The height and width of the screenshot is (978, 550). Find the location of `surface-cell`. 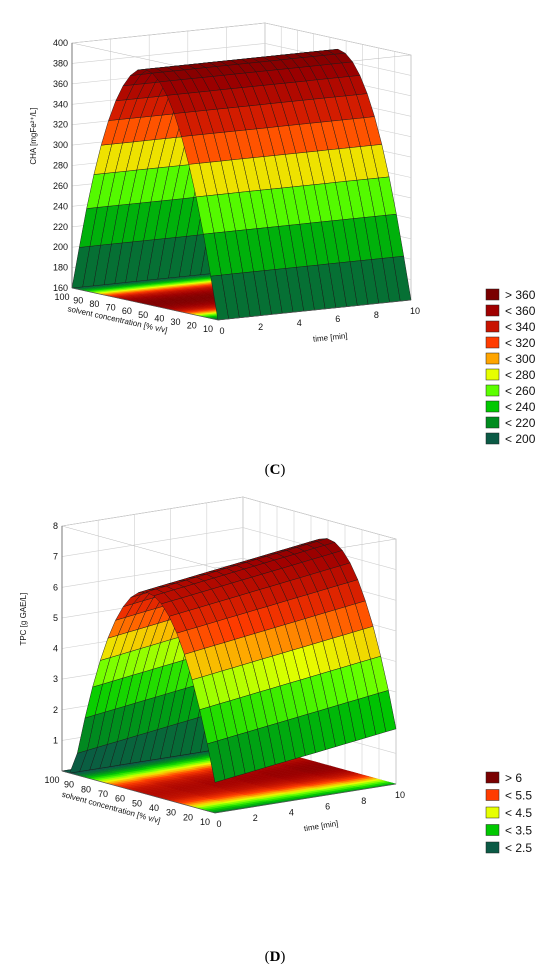

surface-cell is located at coordinates (387, 711).